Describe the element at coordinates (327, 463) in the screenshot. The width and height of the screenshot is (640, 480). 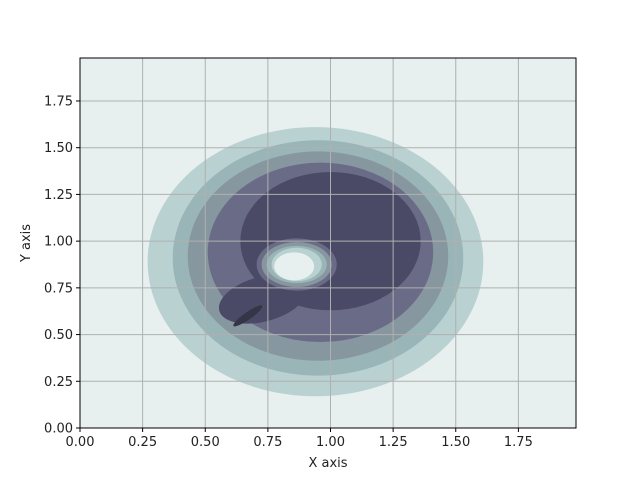
I see `x-axis-label: X axis` at that location.